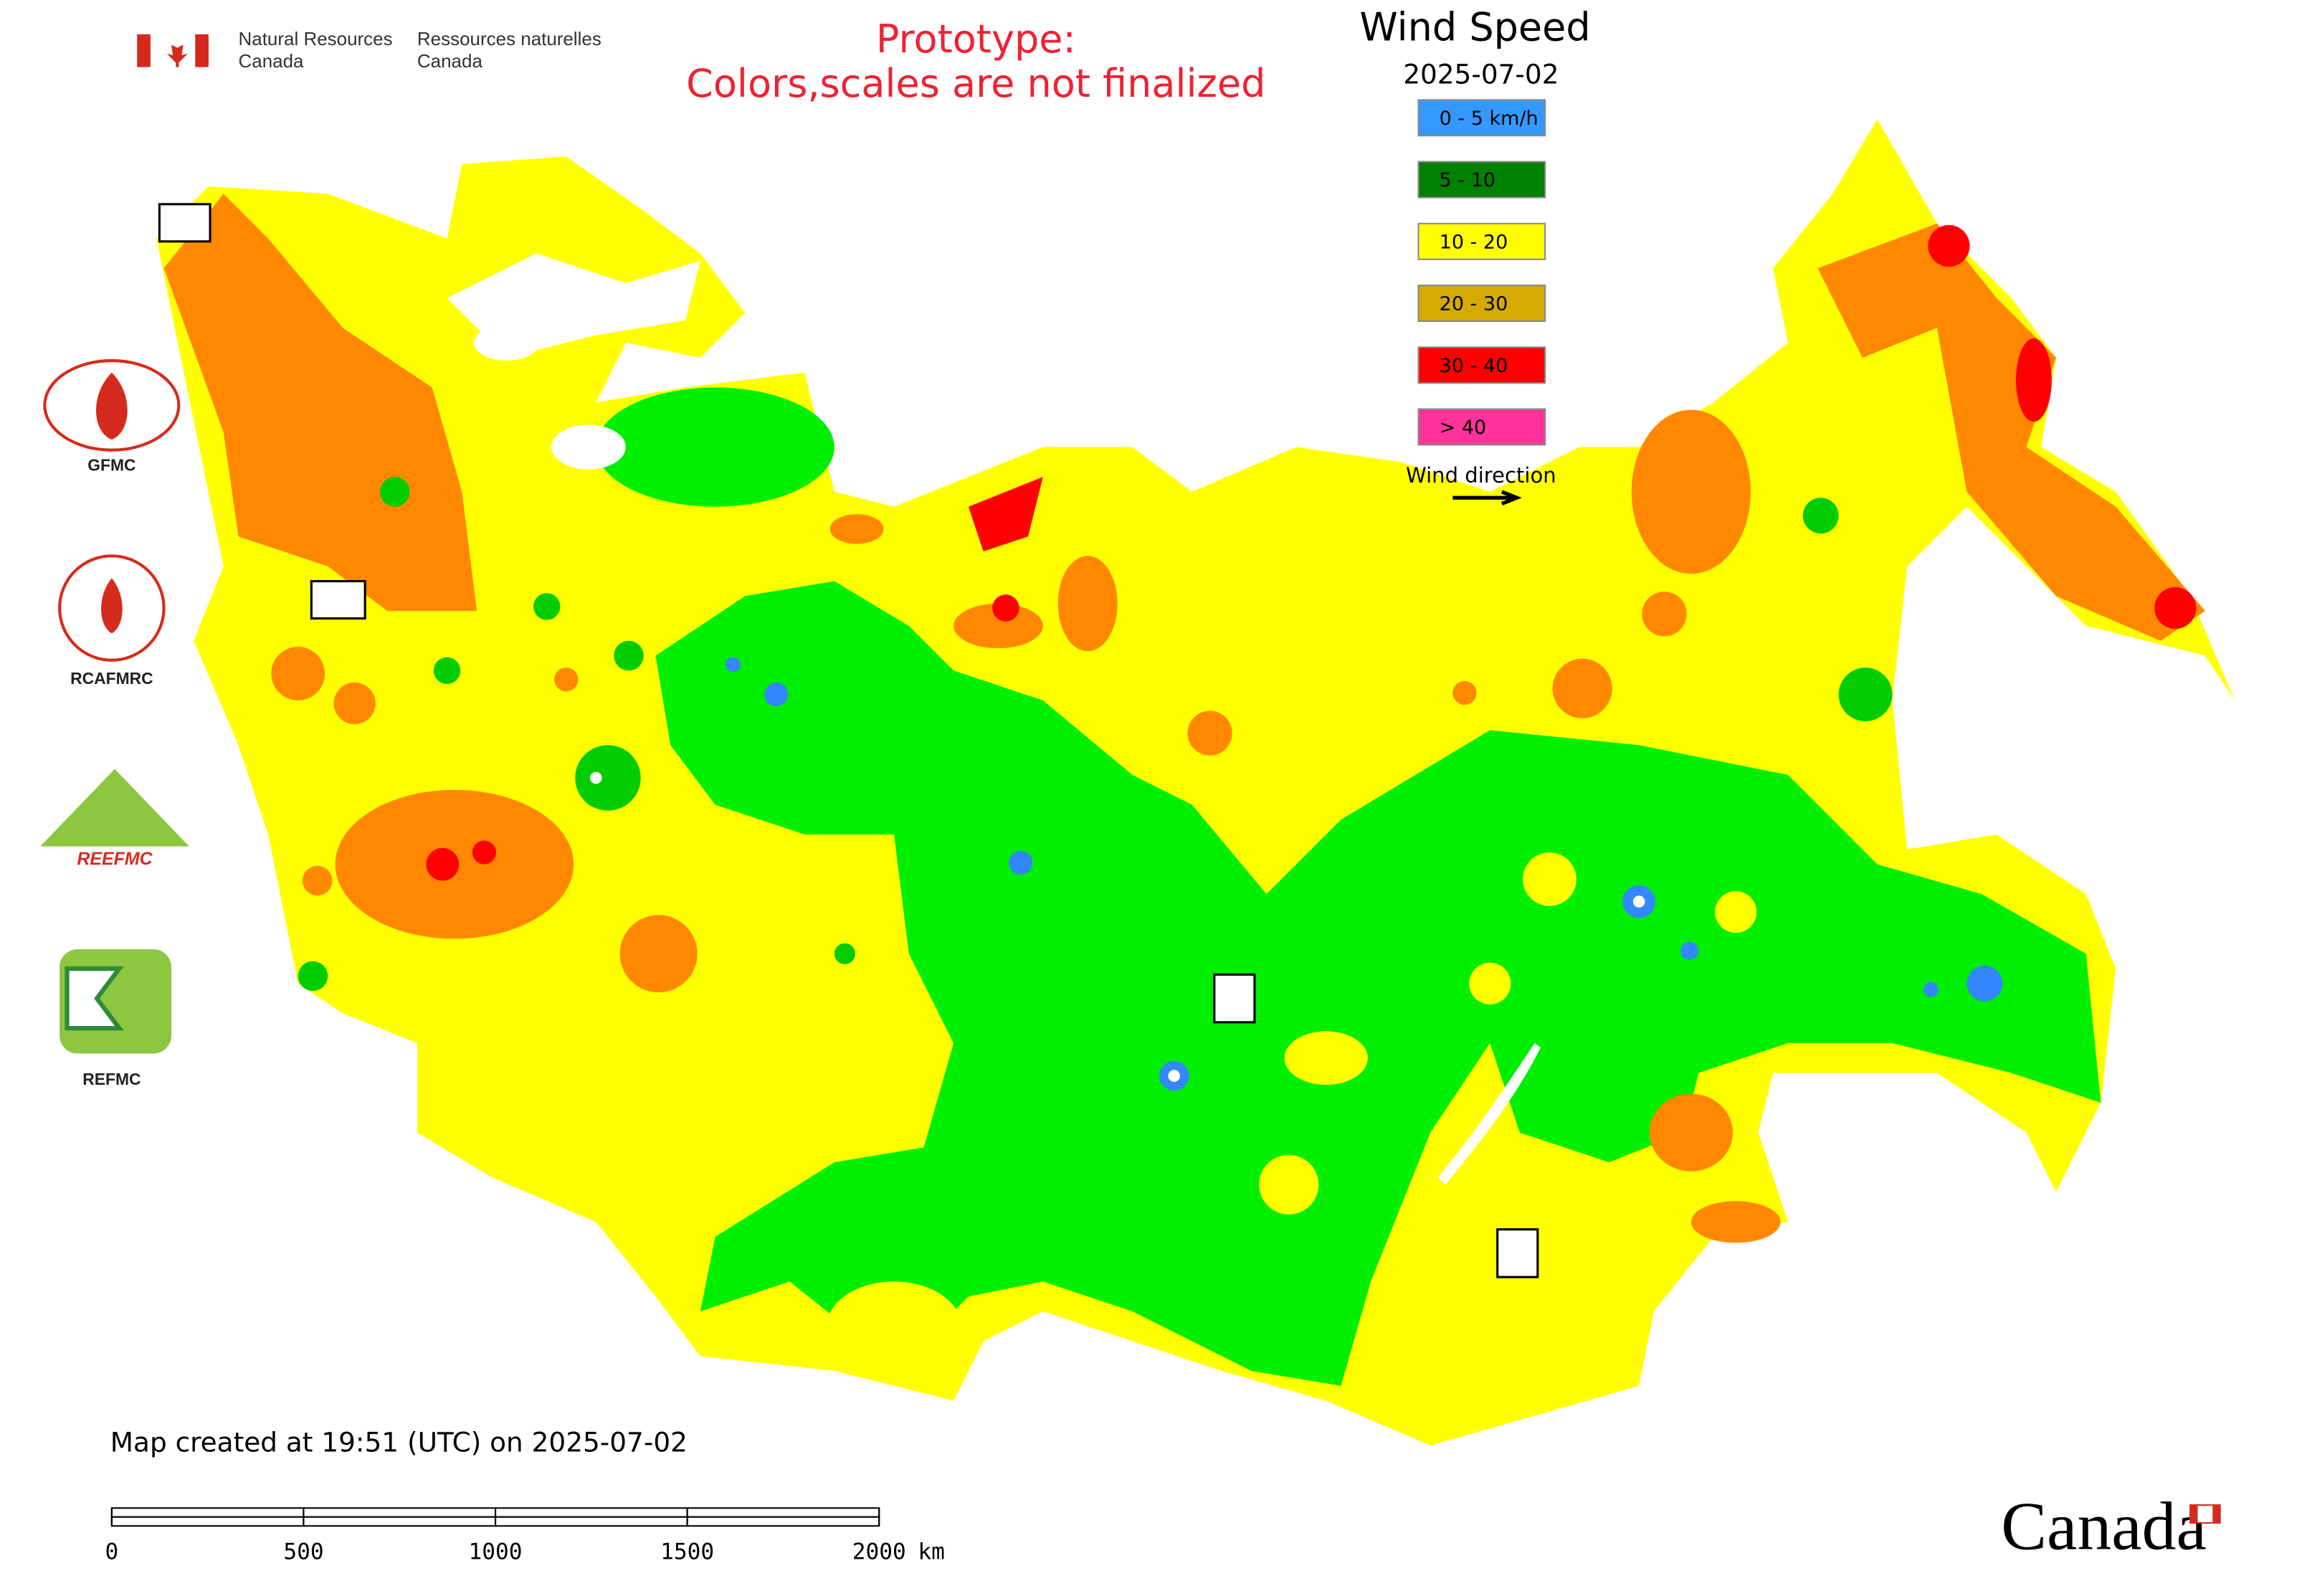 This screenshot has height=1596, width=2302. What do you see at coordinates (1489, 119) in the screenshot?
I see `legend-label: 0 - 5 km/h` at bounding box center [1489, 119].